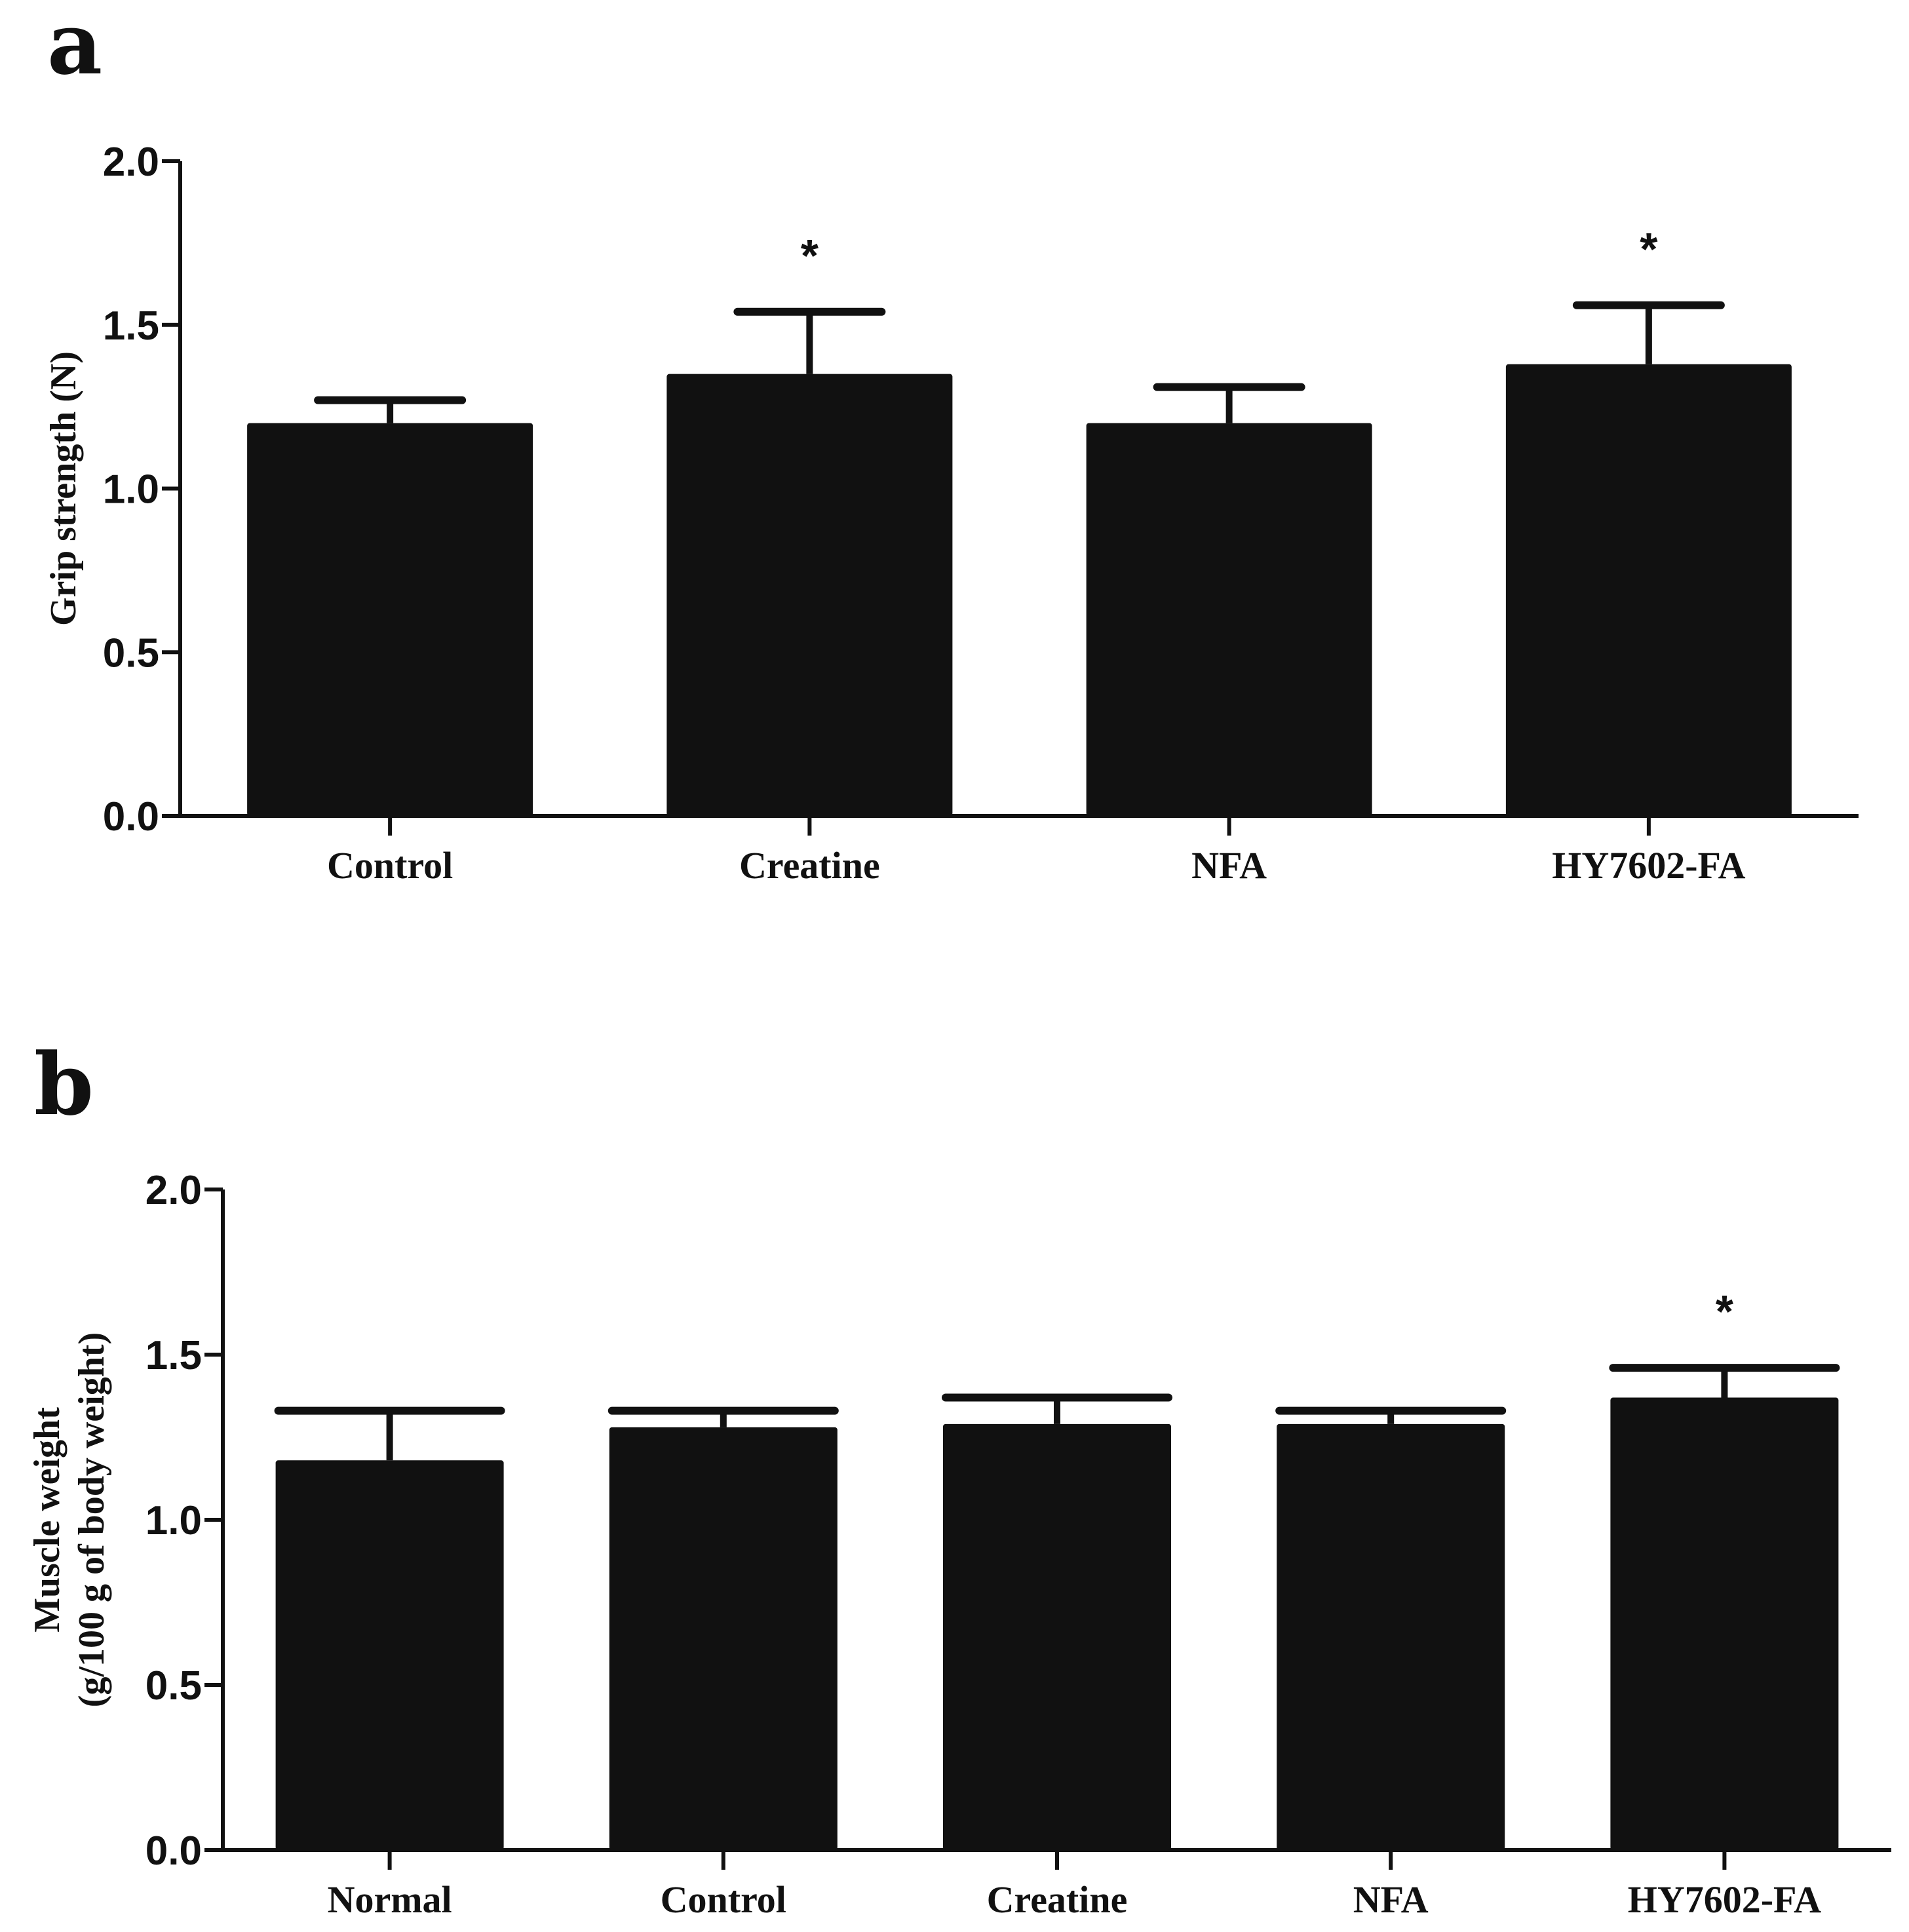 The height and width of the screenshot is (1932, 1909). I want to click on y-axis-title-line: (g/100 g of body weight), so click(92, 1519).